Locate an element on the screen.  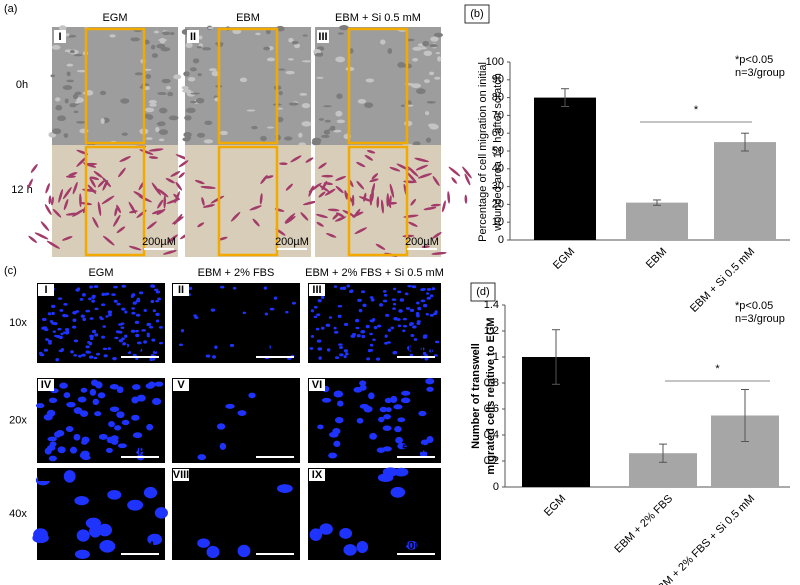
column-header: EBM + Si 0.5 mM is located at coordinates (378, 18).